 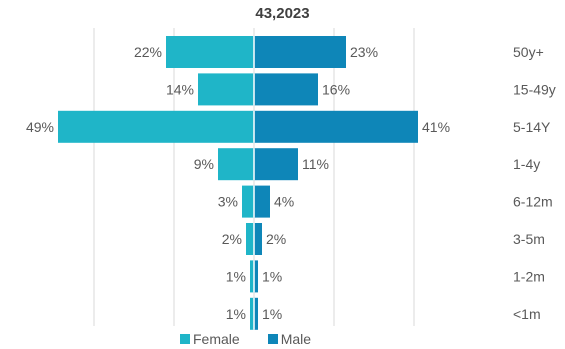 What do you see at coordinates (284, 202) in the screenshot?
I see `data-label-male: 4%` at bounding box center [284, 202].